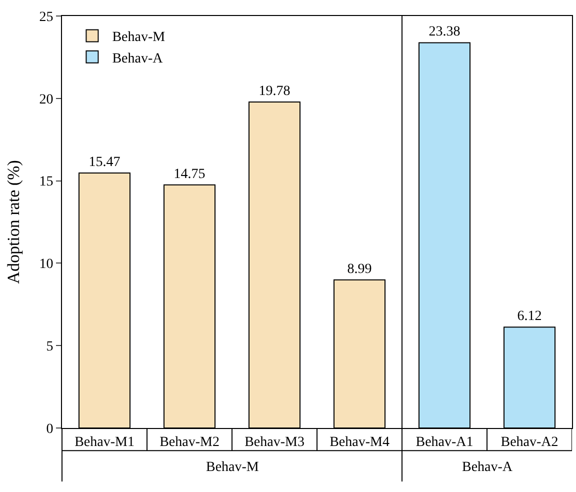 The height and width of the screenshot is (492, 576). Describe the element at coordinates (233, 467) in the screenshot. I see `text: Behav-M` at that location.